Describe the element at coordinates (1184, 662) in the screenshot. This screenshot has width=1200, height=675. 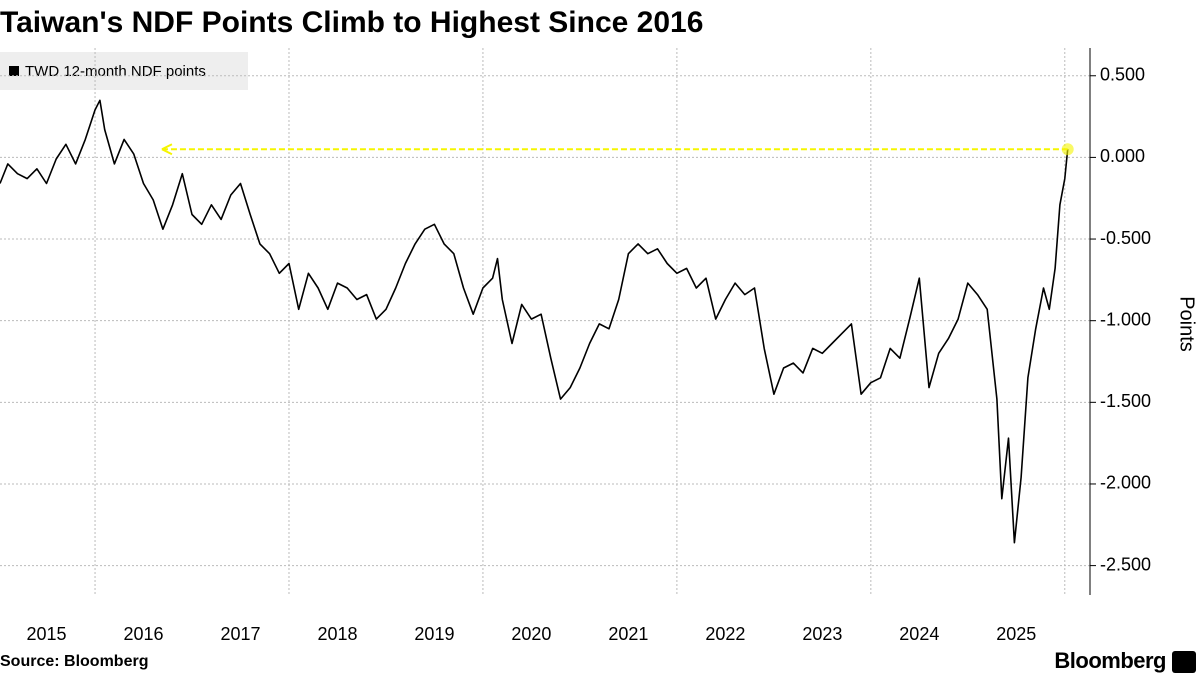
I see `brand-icon` at that location.